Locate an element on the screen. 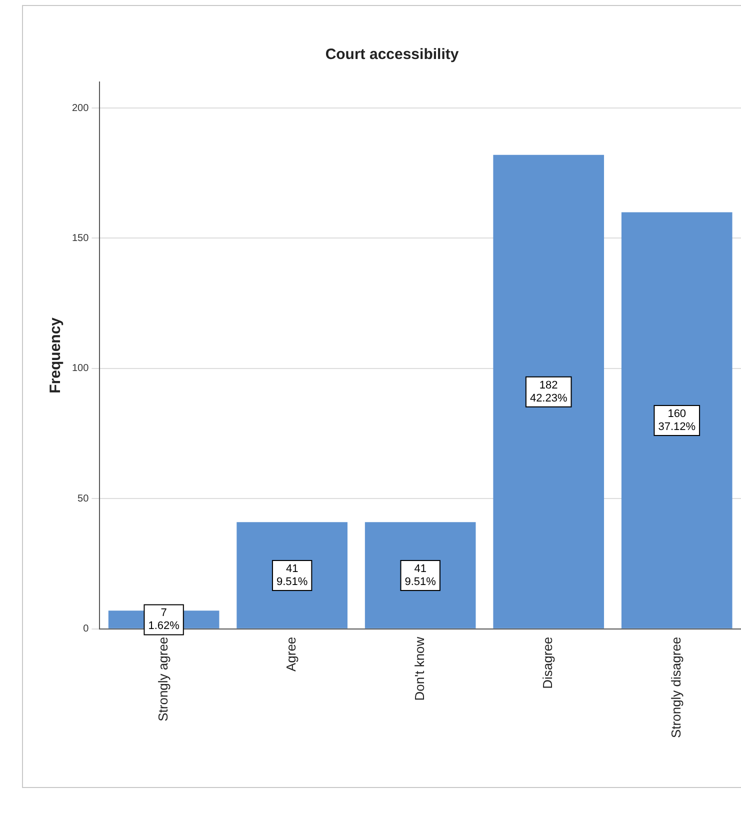 The width and height of the screenshot is (741, 814). data-label: 182 42.23% is located at coordinates (549, 391).